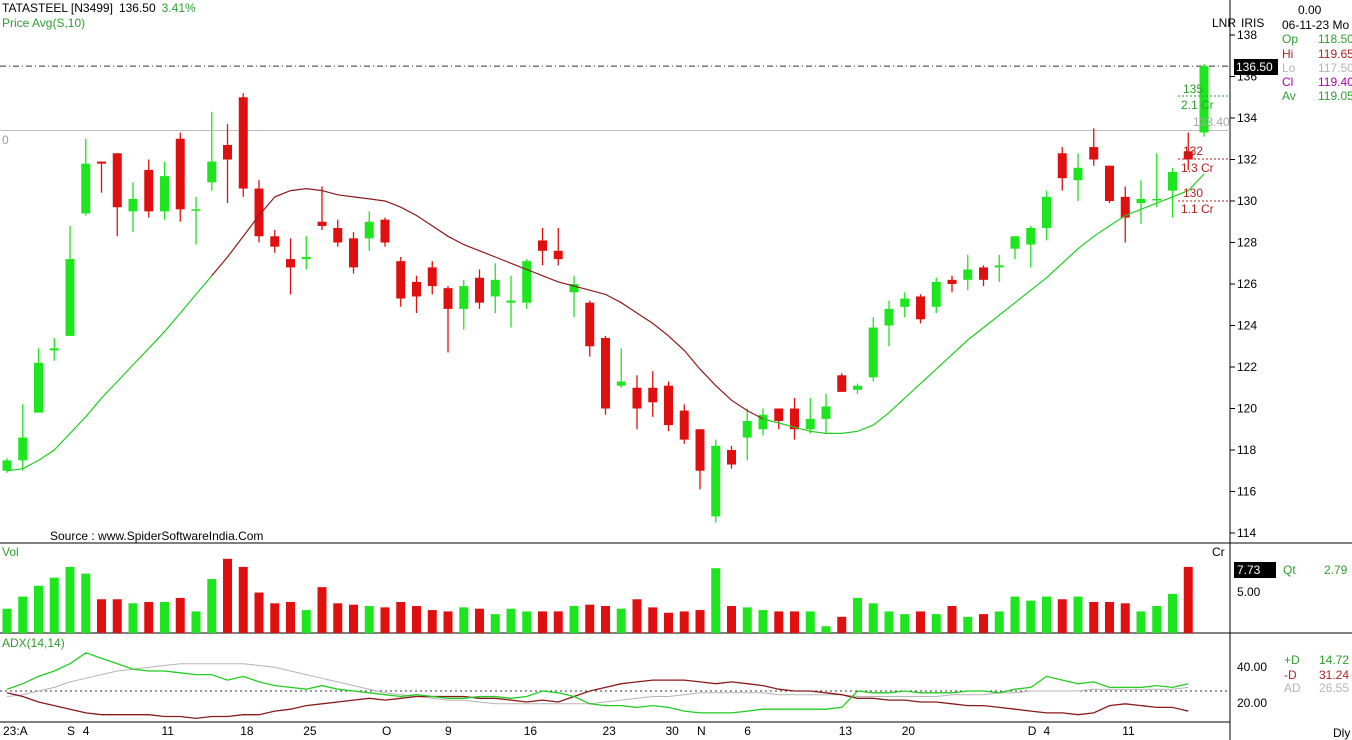 The width and height of the screenshot is (1352, 740). I want to click on volume-last-box, so click(1255, 570).